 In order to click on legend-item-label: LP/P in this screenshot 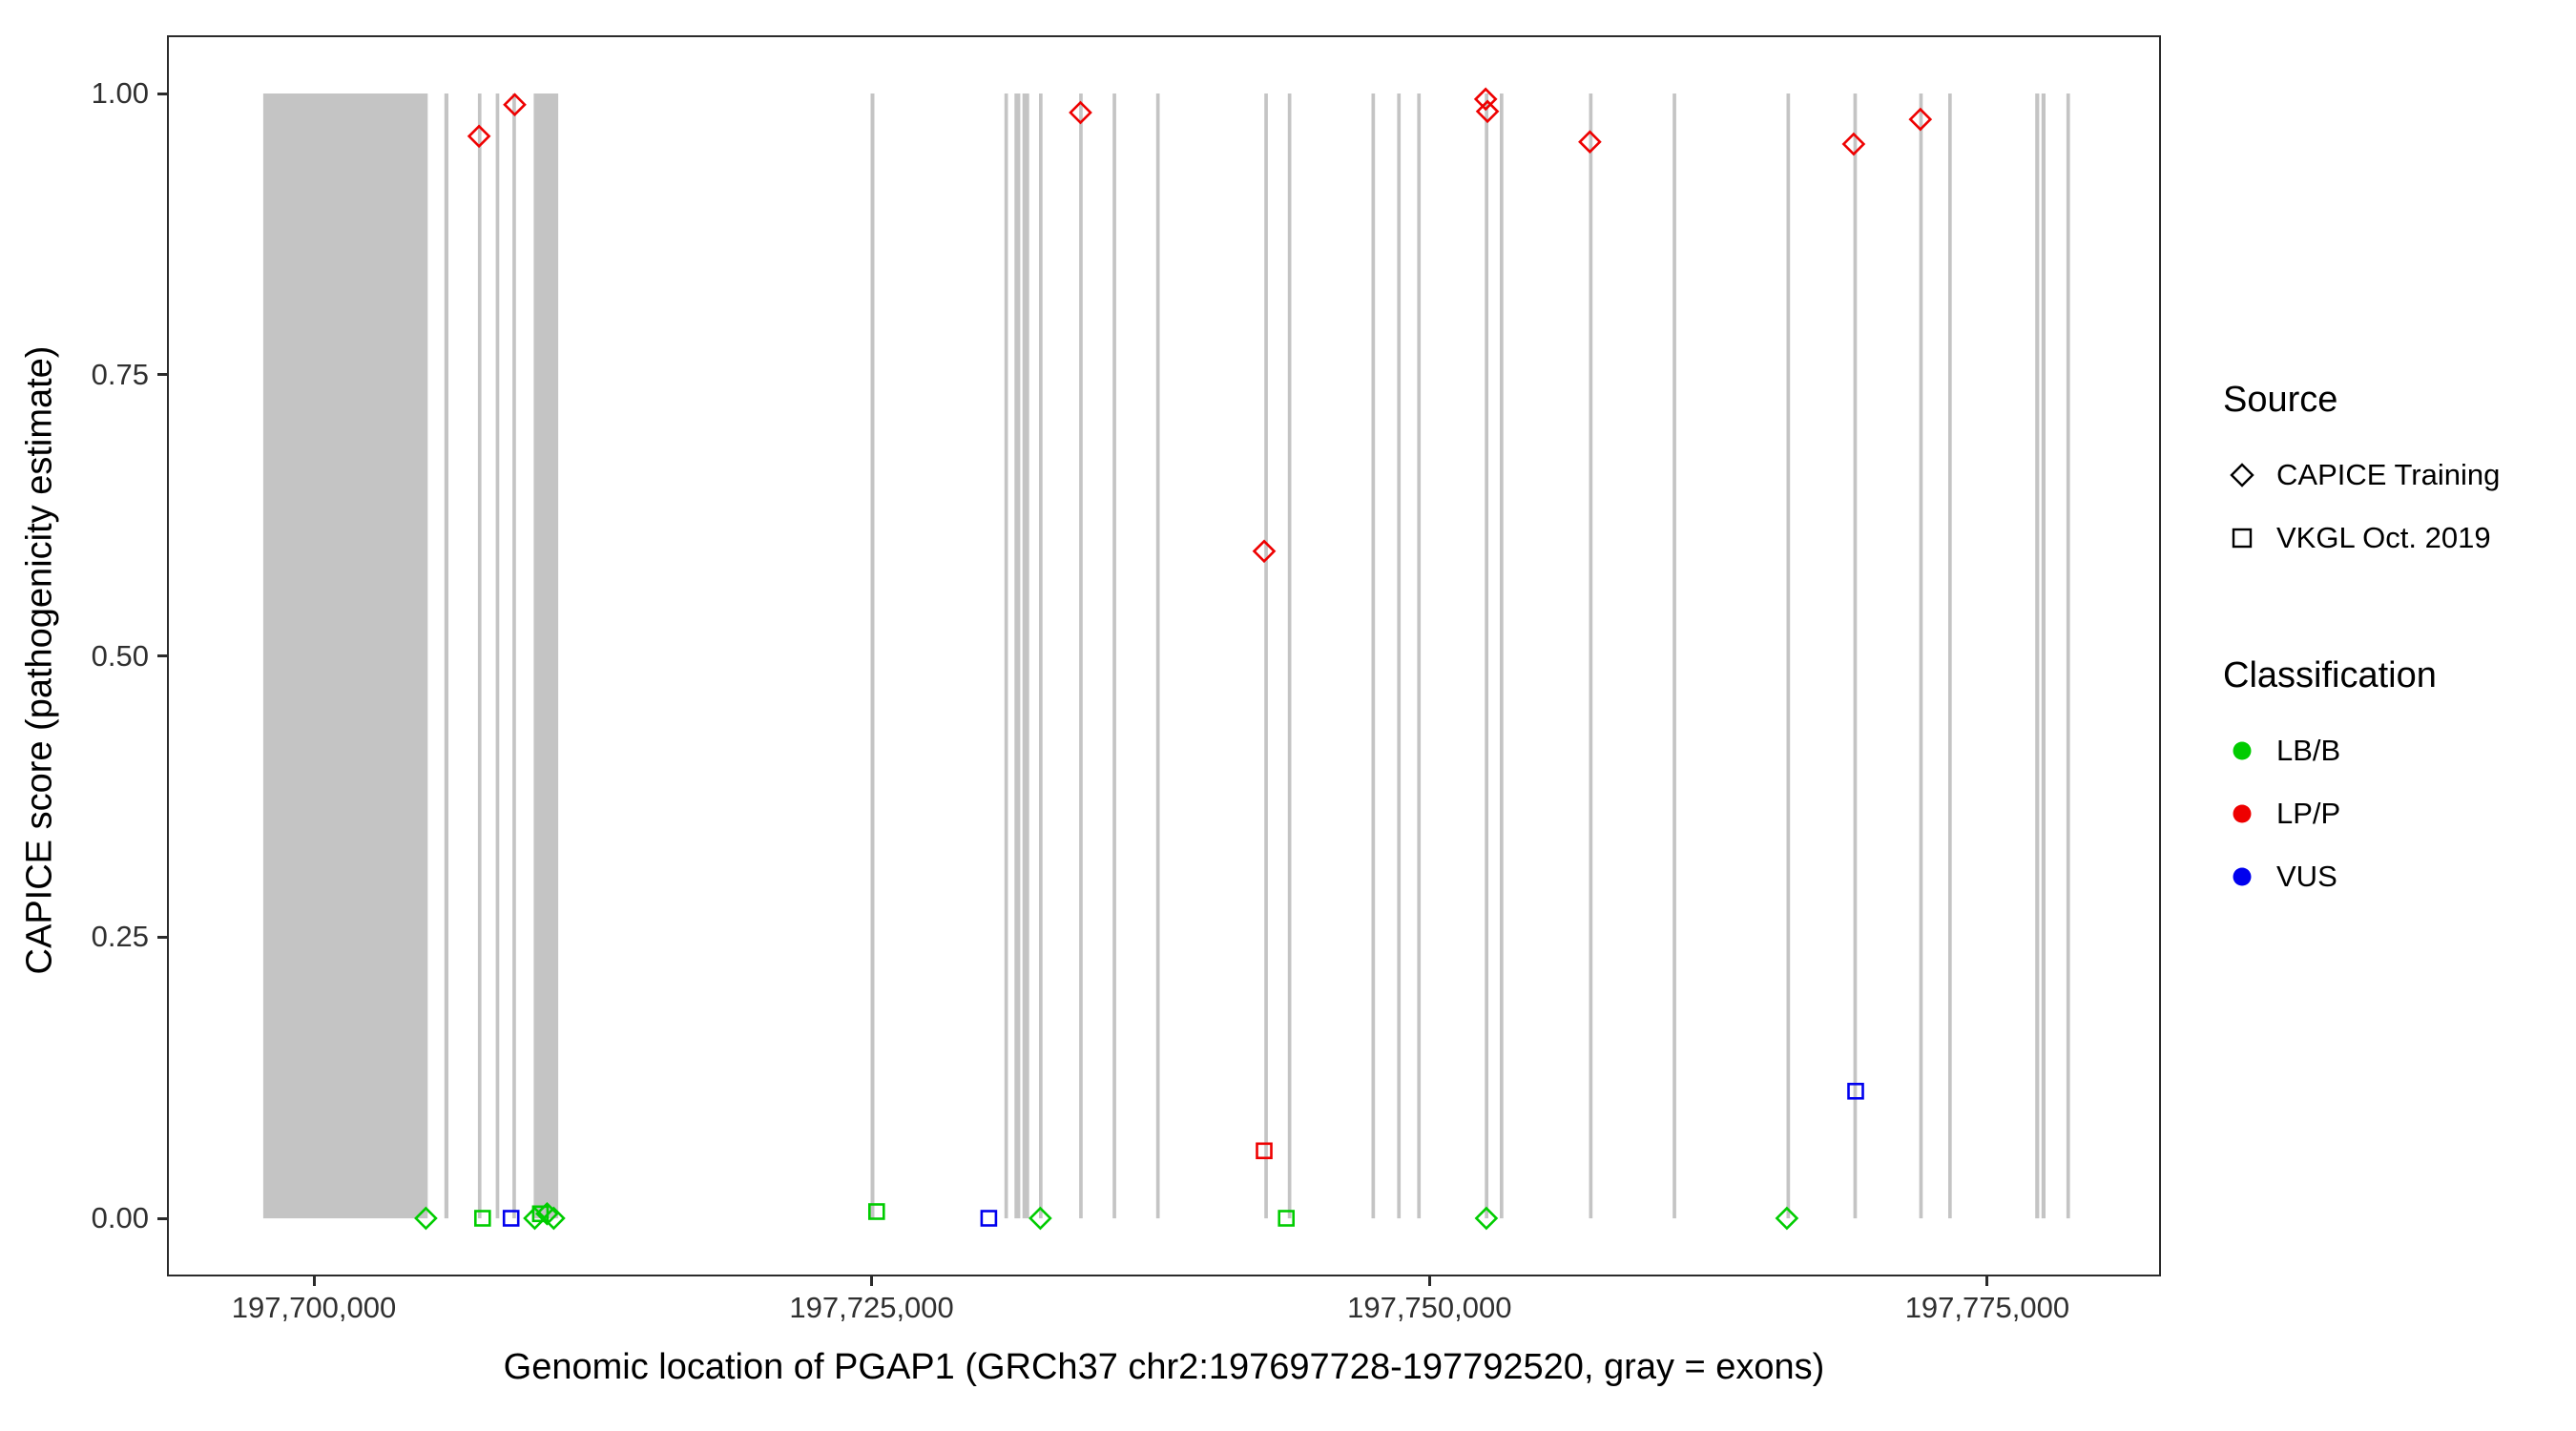, I will do `click(2308, 813)`.